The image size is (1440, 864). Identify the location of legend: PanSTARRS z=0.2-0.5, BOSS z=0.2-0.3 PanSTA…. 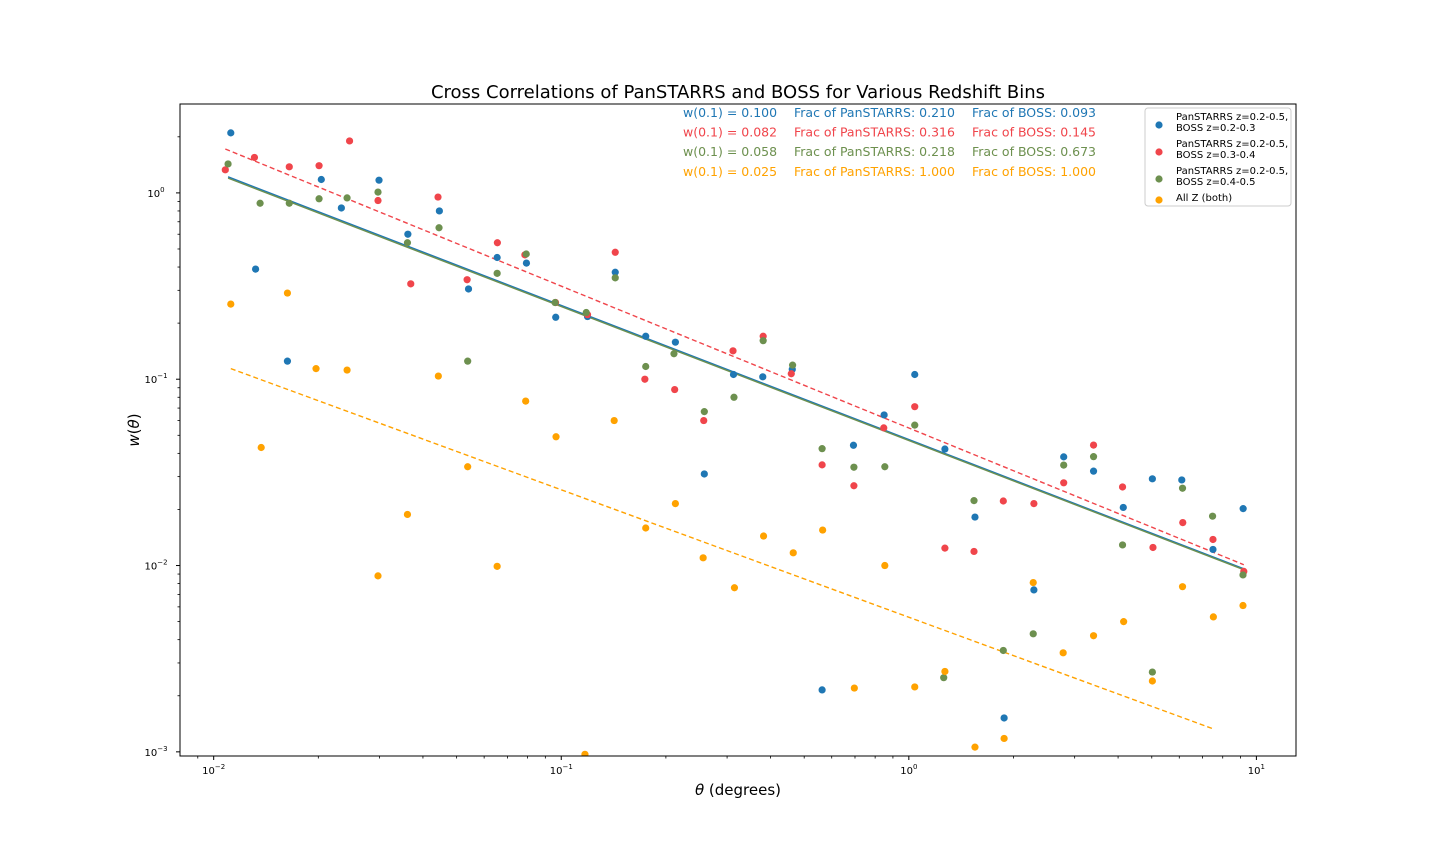
(1218, 157).